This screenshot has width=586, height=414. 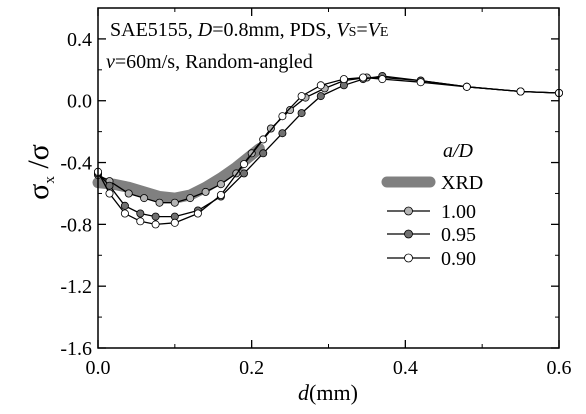 What do you see at coordinates (76, 225) in the screenshot?
I see `y-tick-label: -0.8` at bounding box center [76, 225].